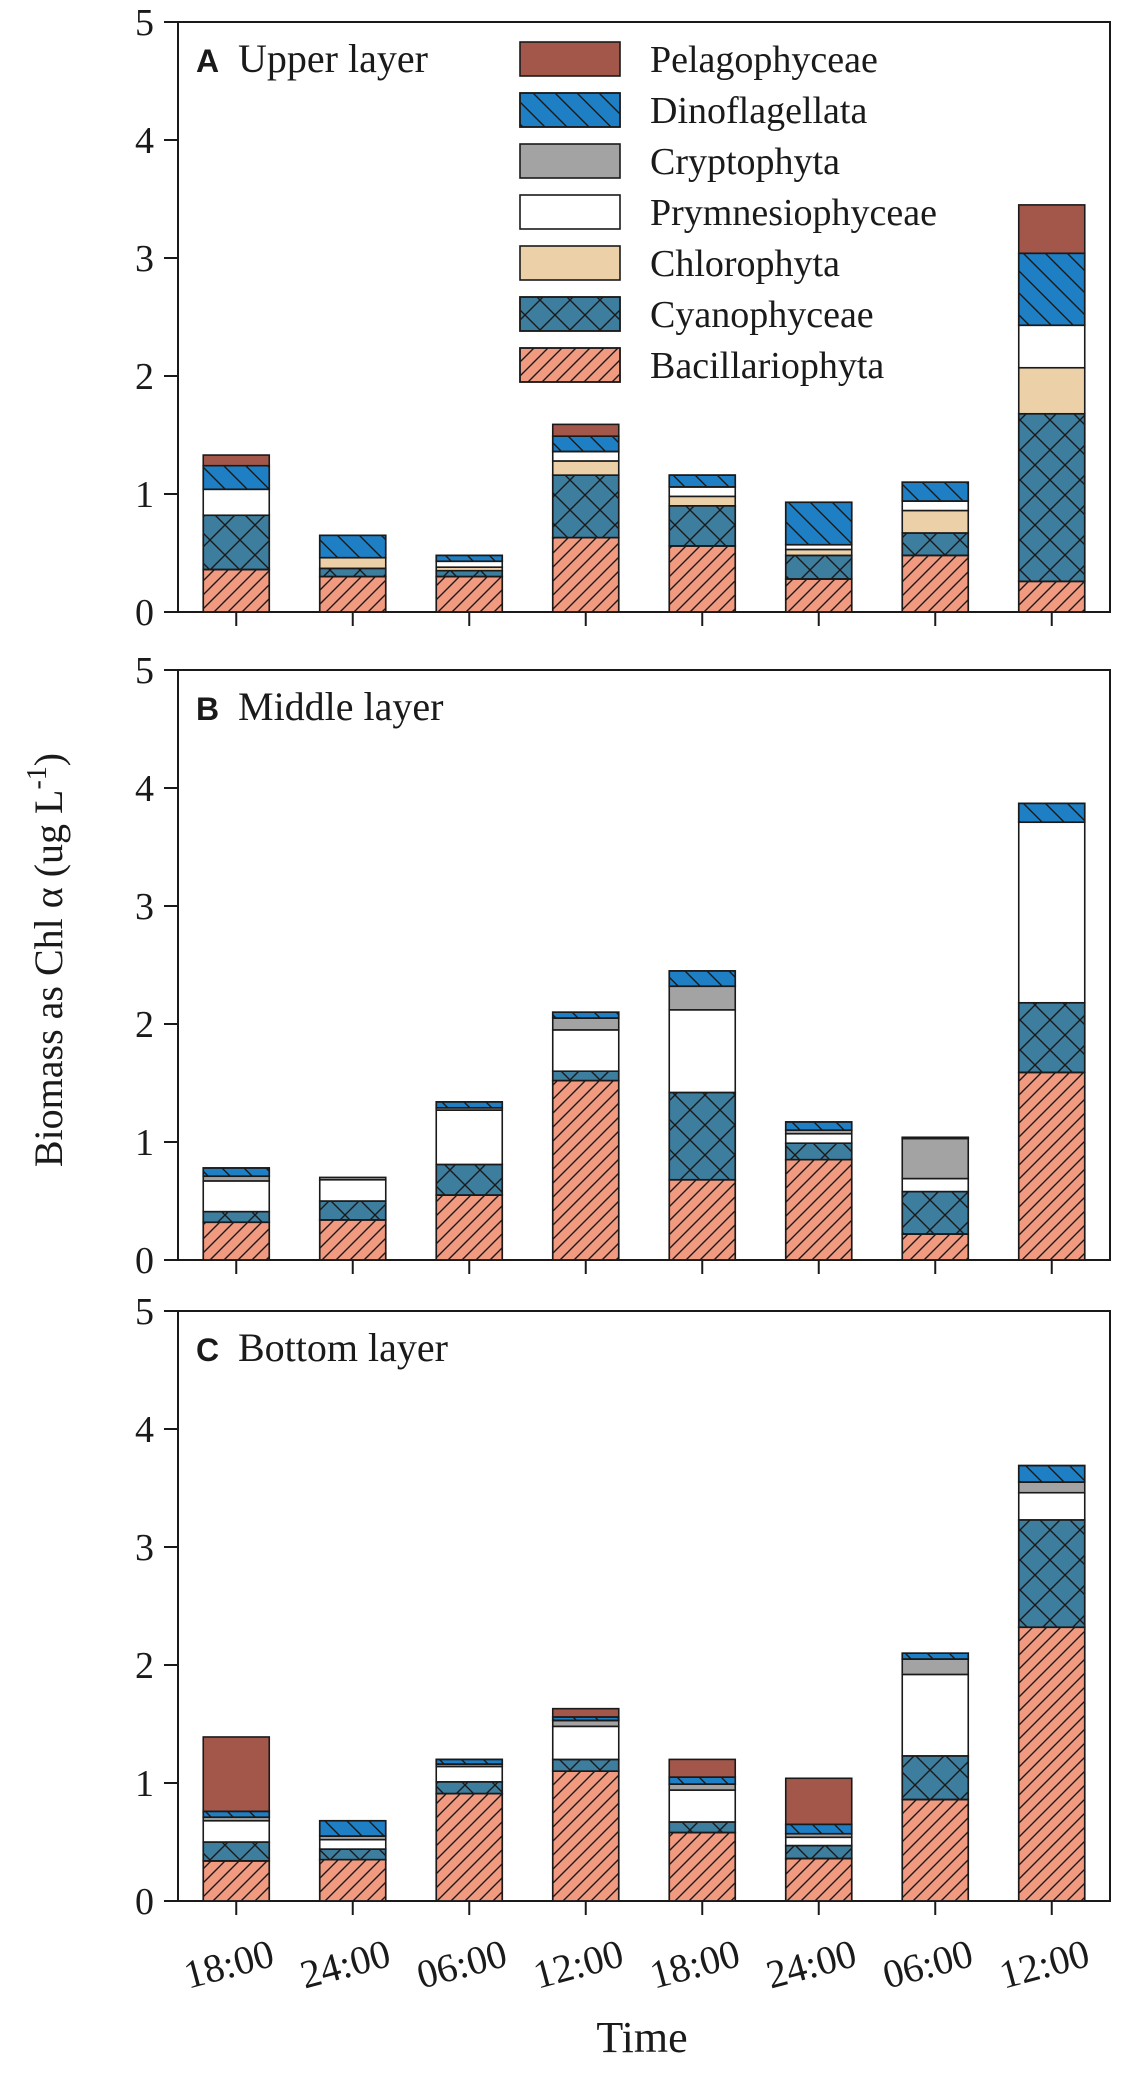 The width and height of the screenshot is (1132, 2074). I want to click on panel-title: Middle layer, so click(341, 706).